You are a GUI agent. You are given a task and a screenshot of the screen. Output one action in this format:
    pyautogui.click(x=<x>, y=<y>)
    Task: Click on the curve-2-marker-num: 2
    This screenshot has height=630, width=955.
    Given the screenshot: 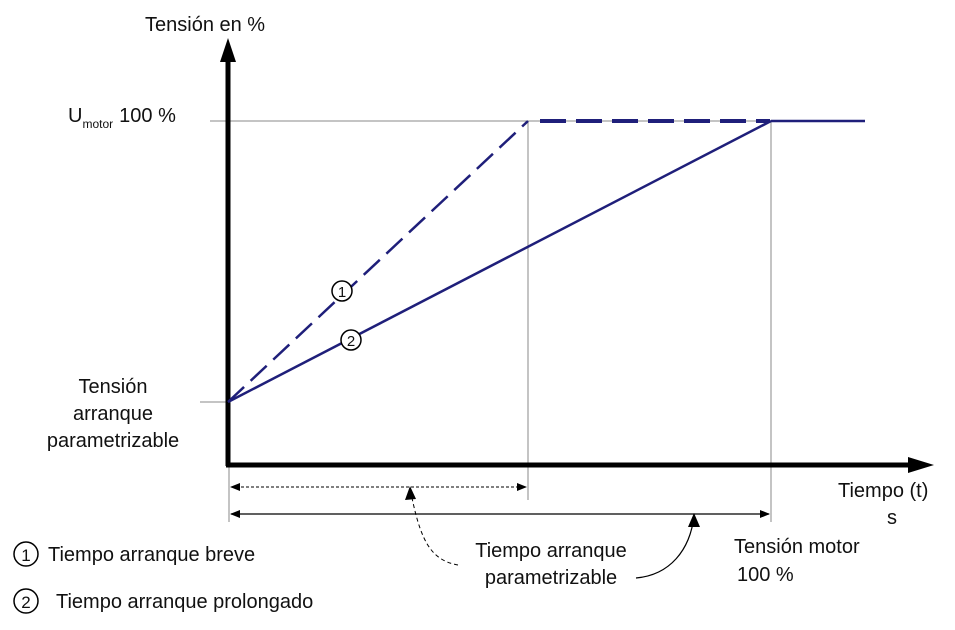 What is the action you would take?
    pyautogui.click(x=351, y=341)
    